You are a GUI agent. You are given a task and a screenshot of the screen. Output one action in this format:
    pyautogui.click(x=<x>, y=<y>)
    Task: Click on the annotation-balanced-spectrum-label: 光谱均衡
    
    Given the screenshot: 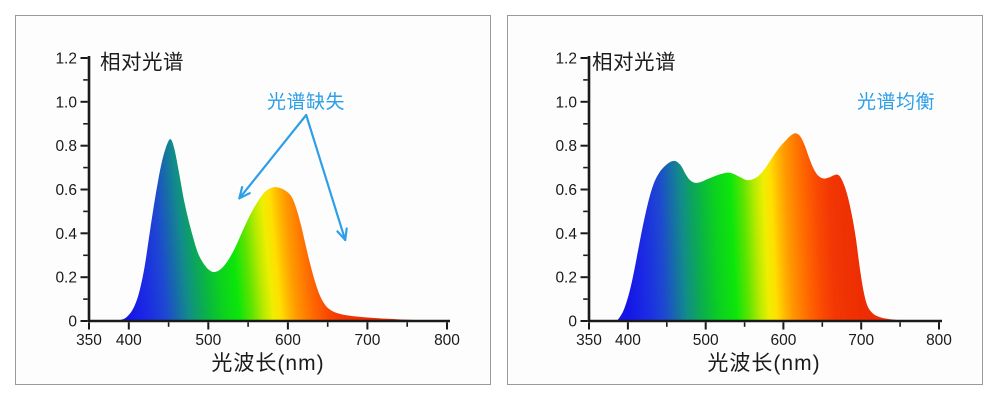 What is the action you would take?
    pyautogui.click(x=895, y=102)
    